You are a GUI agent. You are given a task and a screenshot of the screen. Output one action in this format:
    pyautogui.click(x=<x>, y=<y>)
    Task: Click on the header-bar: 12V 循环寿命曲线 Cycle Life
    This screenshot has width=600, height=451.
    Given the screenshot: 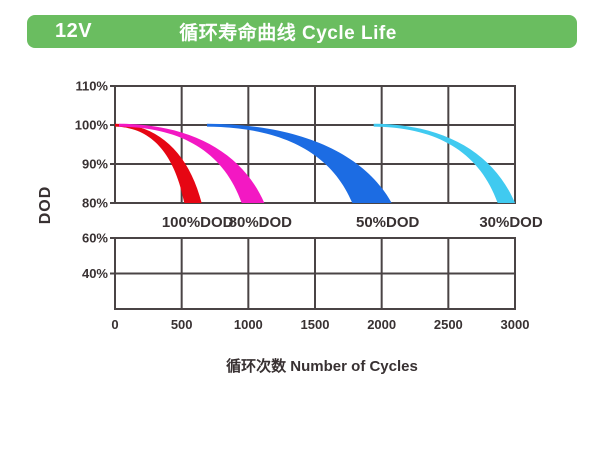 What is the action you would take?
    pyautogui.click(x=302, y=31)
    